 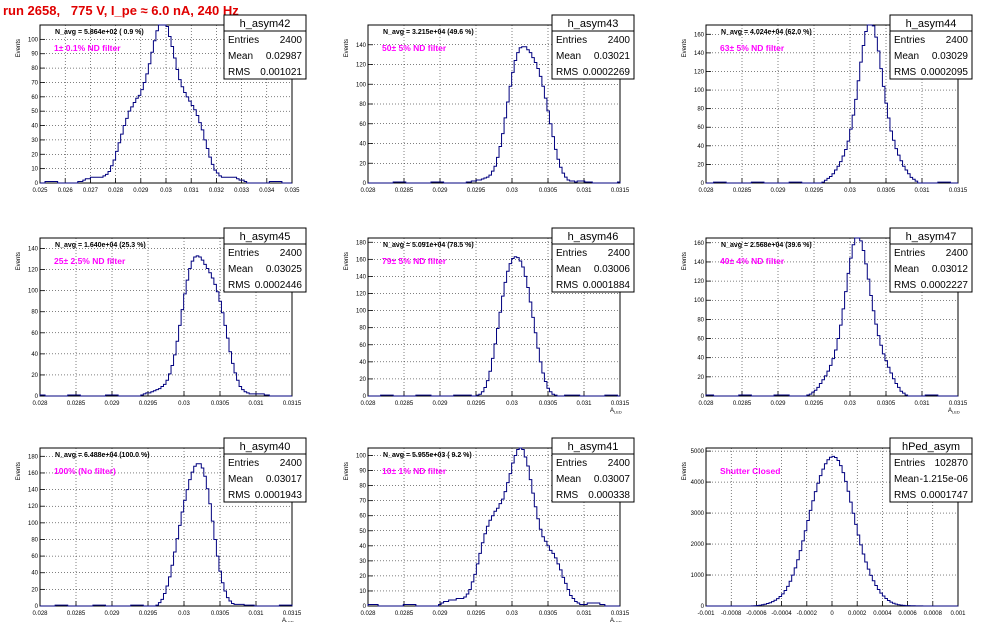 What do you see at coordinates (609, 495) in the screenshot?
I see `stats-value-rms: 0.000338` at bounding box center [609, 495].